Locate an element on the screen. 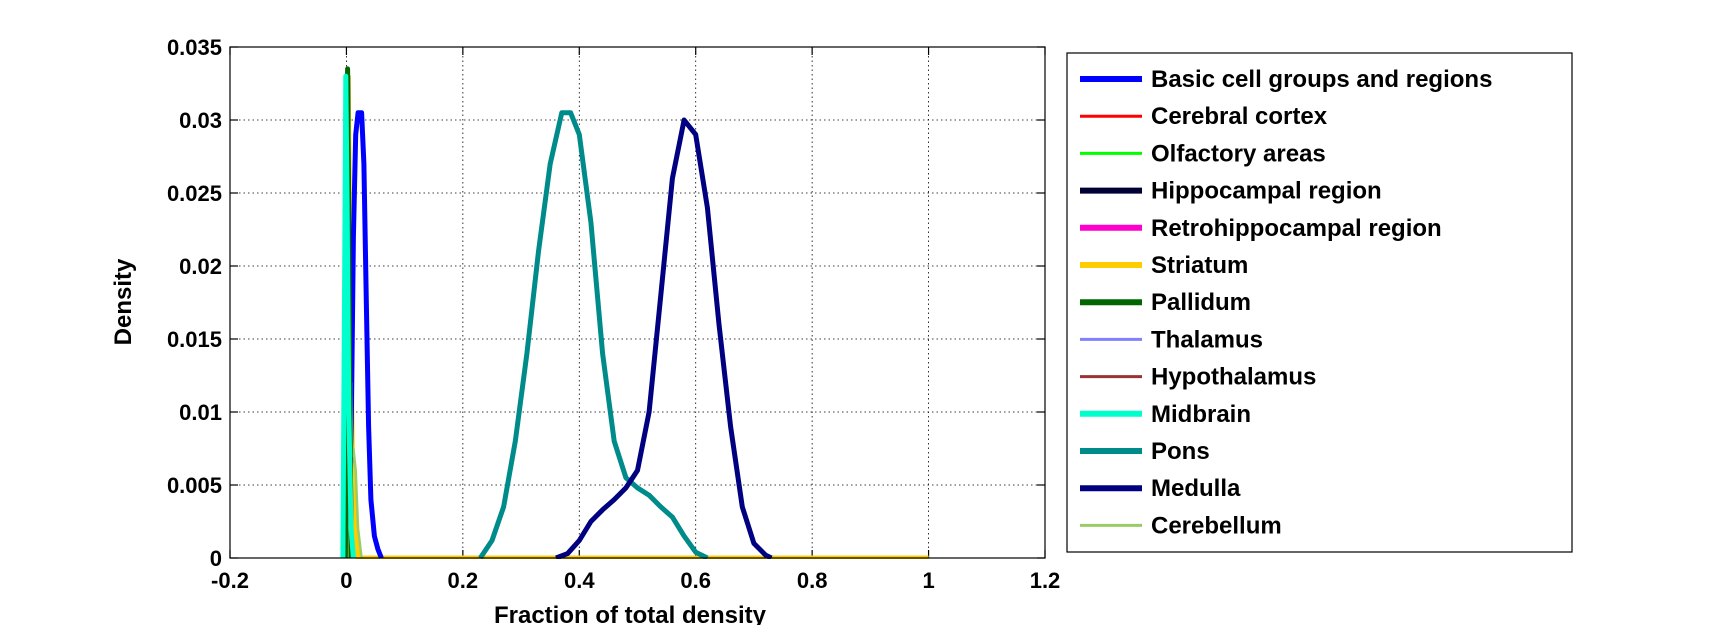  legend-label-olfactory-areas: Olfactory areas is located at coordinates (1238, 153).